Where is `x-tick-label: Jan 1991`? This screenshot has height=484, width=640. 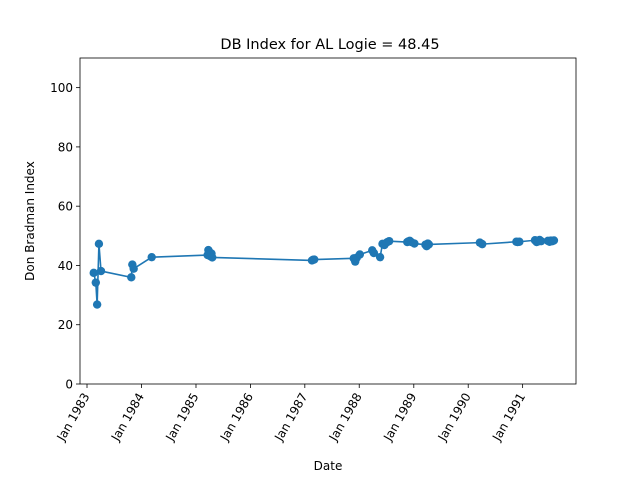
x-tick-label: Jan 1991 is located at coordinates (508, 418).